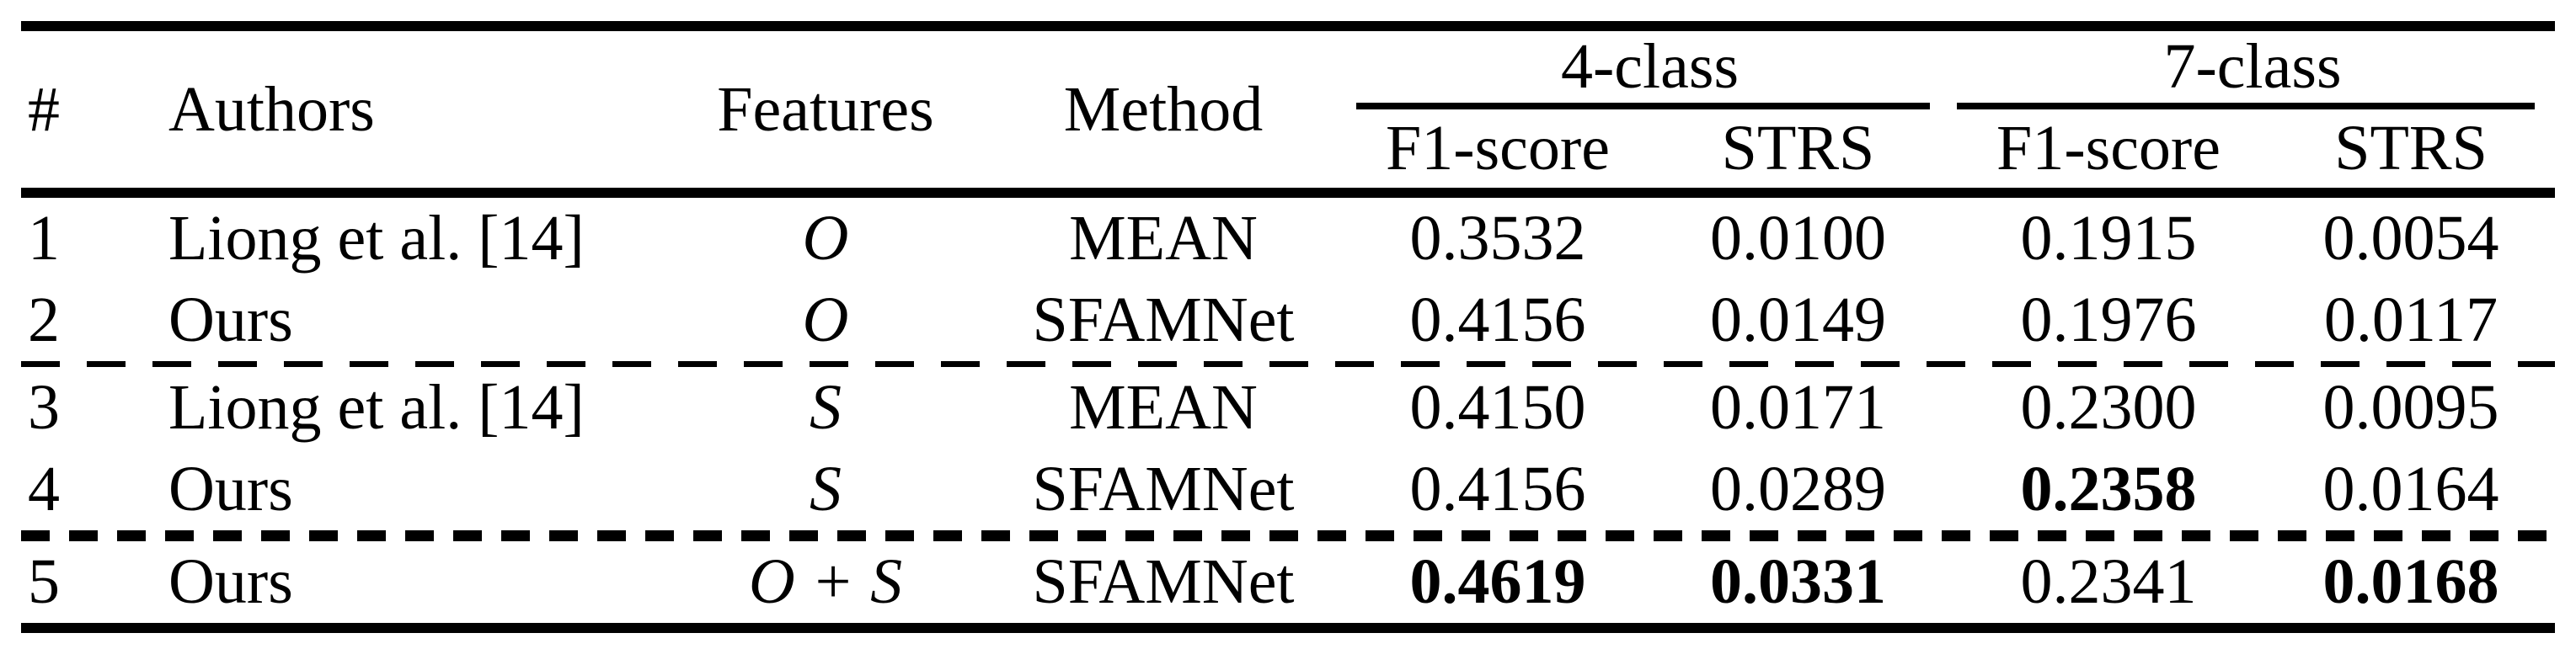 Image resolution: width=2576 pixels, height=649 pixels. Describe the element at coordinates (1497, 407) in the screenshot. I see `cell-f1-4class: 0.4150` at that location.